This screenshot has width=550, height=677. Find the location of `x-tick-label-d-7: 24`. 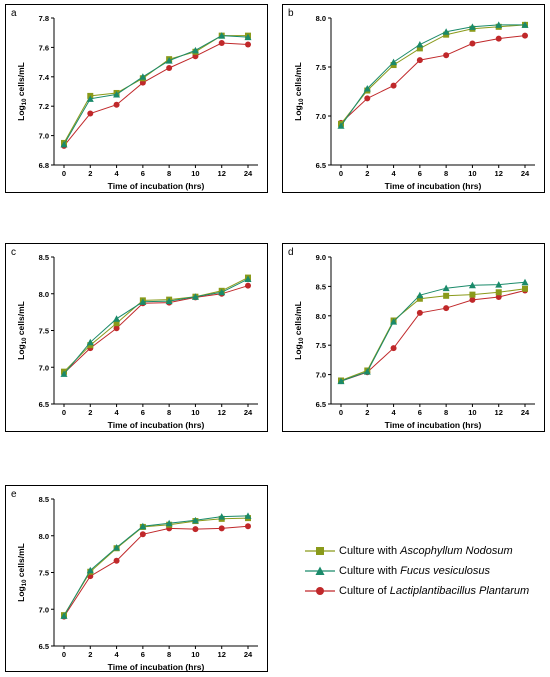

x-tick-label-d-7: 24 is located at coordinates (525, 412).